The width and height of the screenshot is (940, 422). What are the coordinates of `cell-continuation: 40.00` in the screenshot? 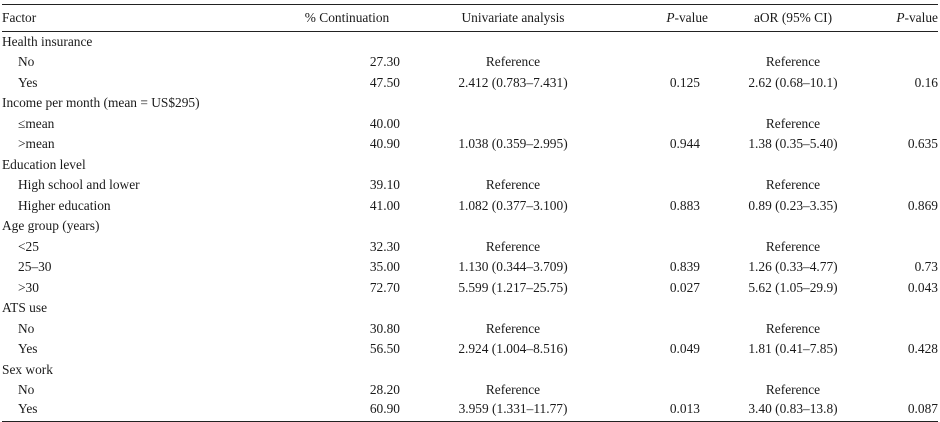 It's located at (384, 123).